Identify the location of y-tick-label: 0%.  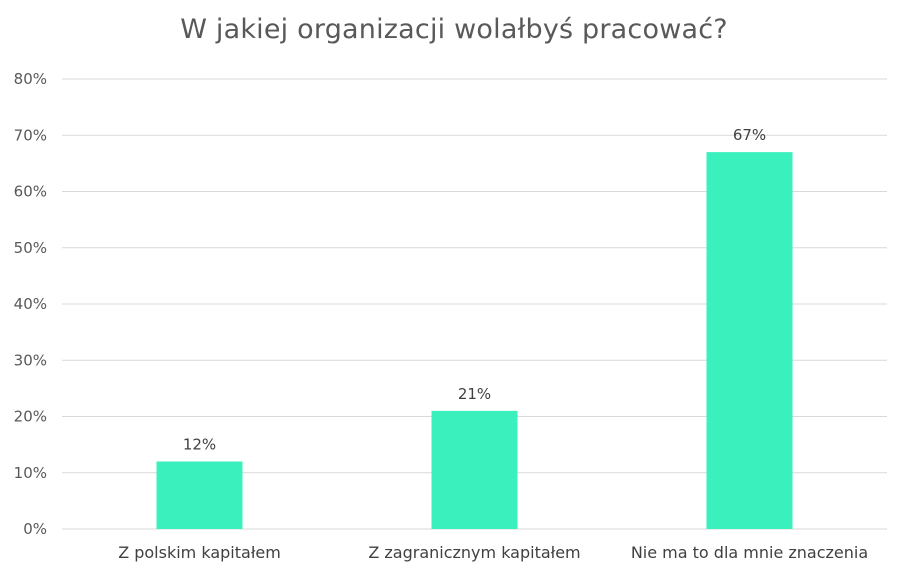
(35, 529).